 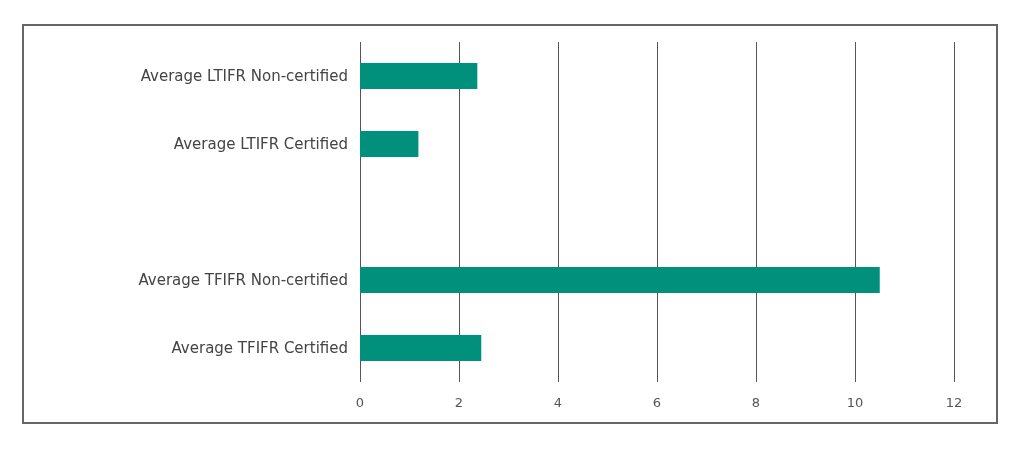 I want to click on x-tick-label: 12, so click(x=954, y=402).